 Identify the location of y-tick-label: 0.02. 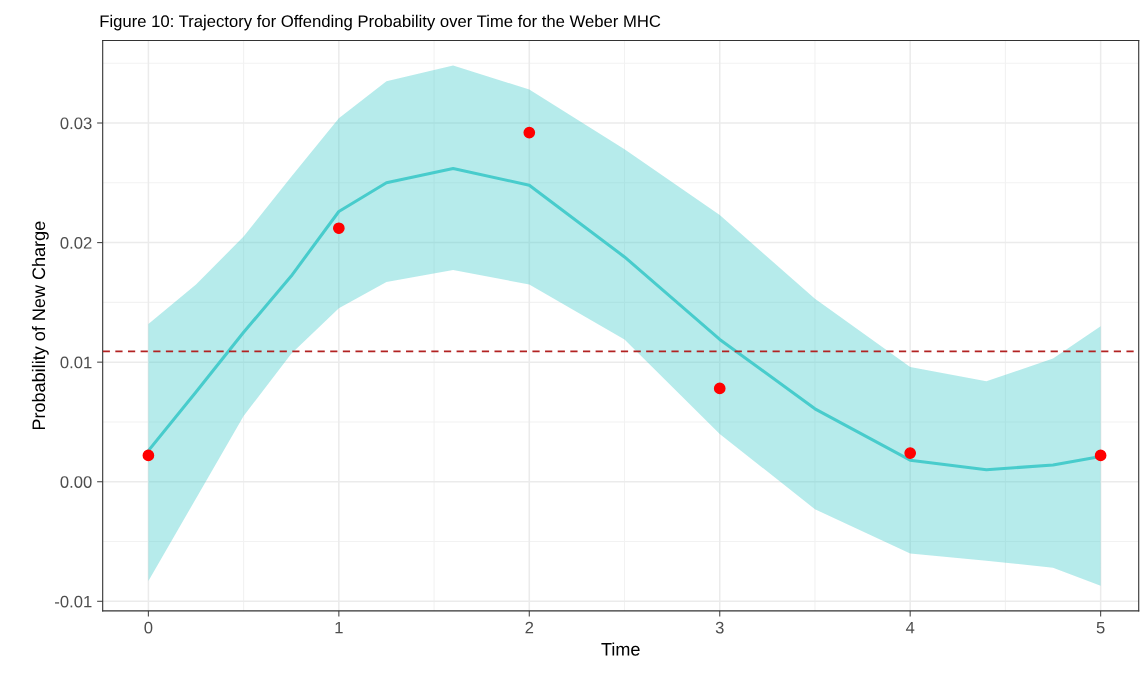
(76, 242).